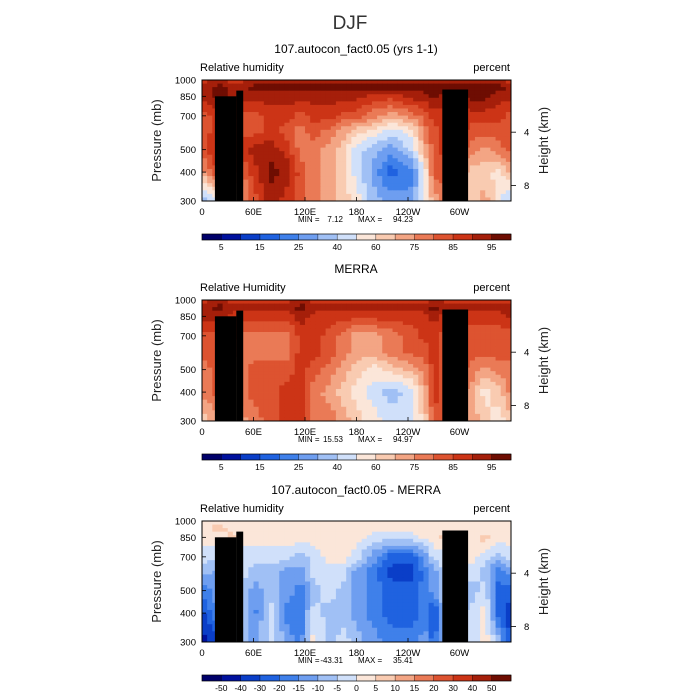 This screenshot has width=700, height=700. Describe the element at coordinates (242, 68) in the screenshot. I see `left-corner-label: Relative humidity` at that location.